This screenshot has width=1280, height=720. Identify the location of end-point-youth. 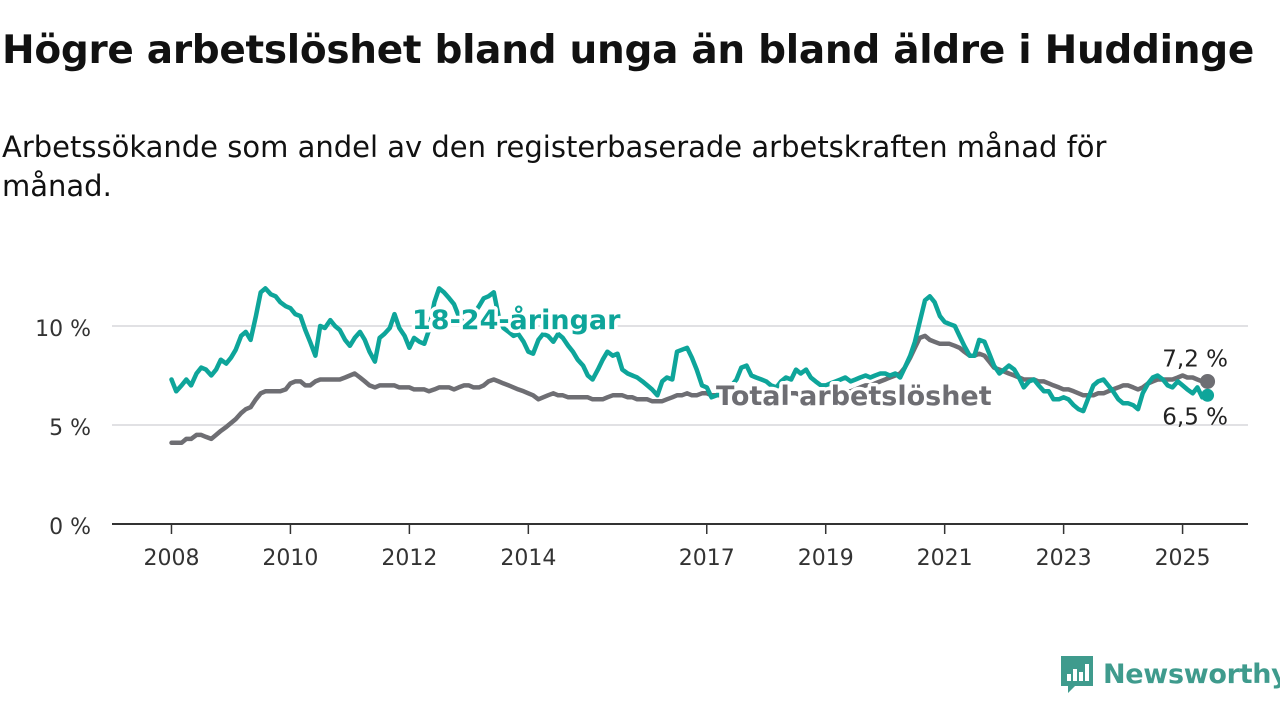
(1208, 395).